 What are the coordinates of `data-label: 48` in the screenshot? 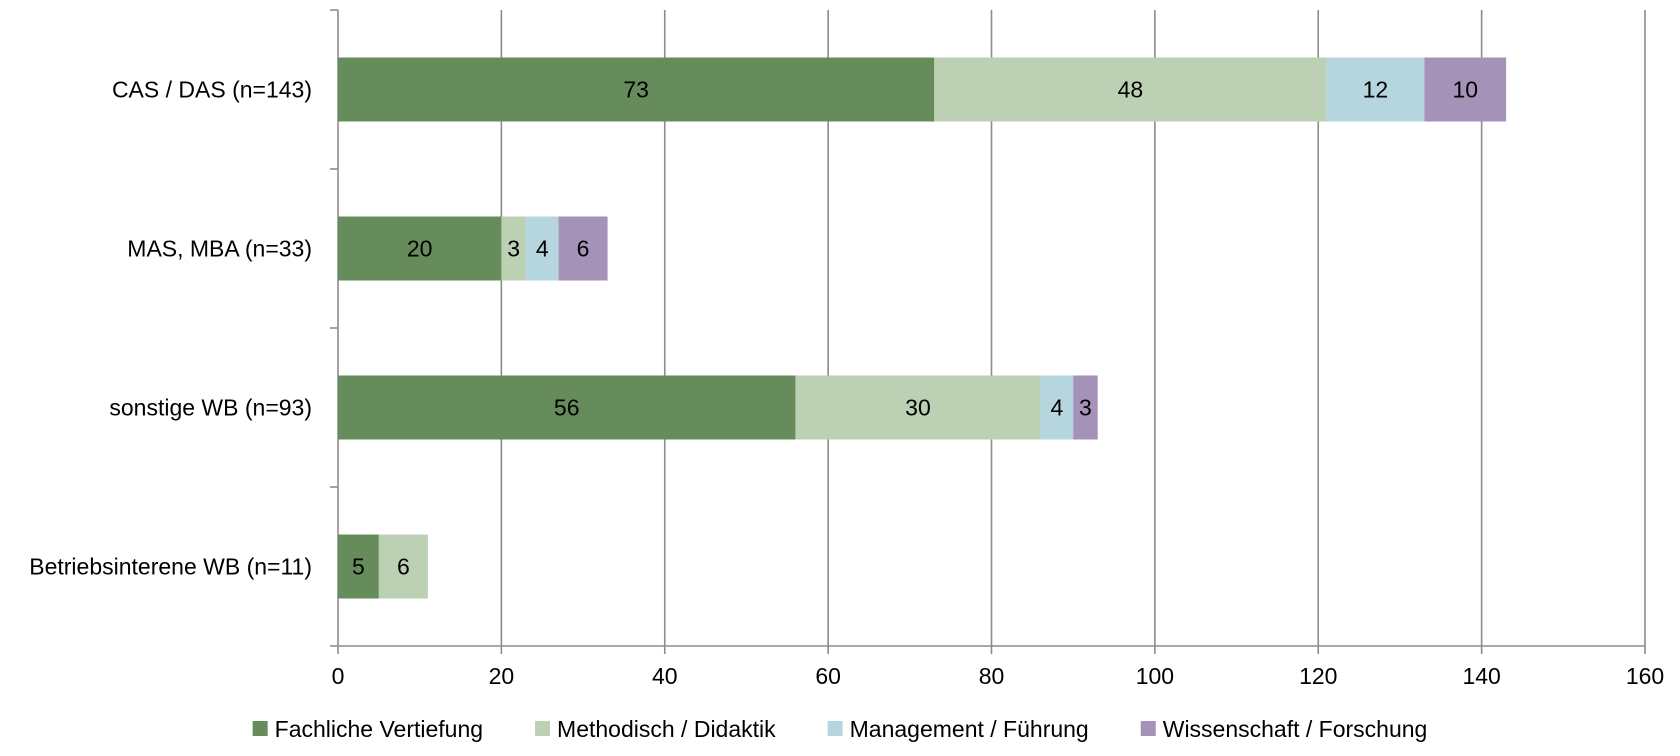 It's located at (1131, 90).